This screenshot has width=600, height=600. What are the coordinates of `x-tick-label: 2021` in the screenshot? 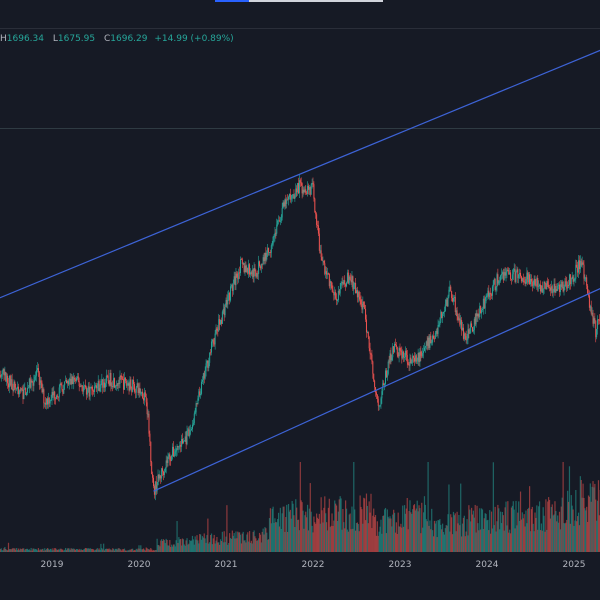 It's located at (226, 565).